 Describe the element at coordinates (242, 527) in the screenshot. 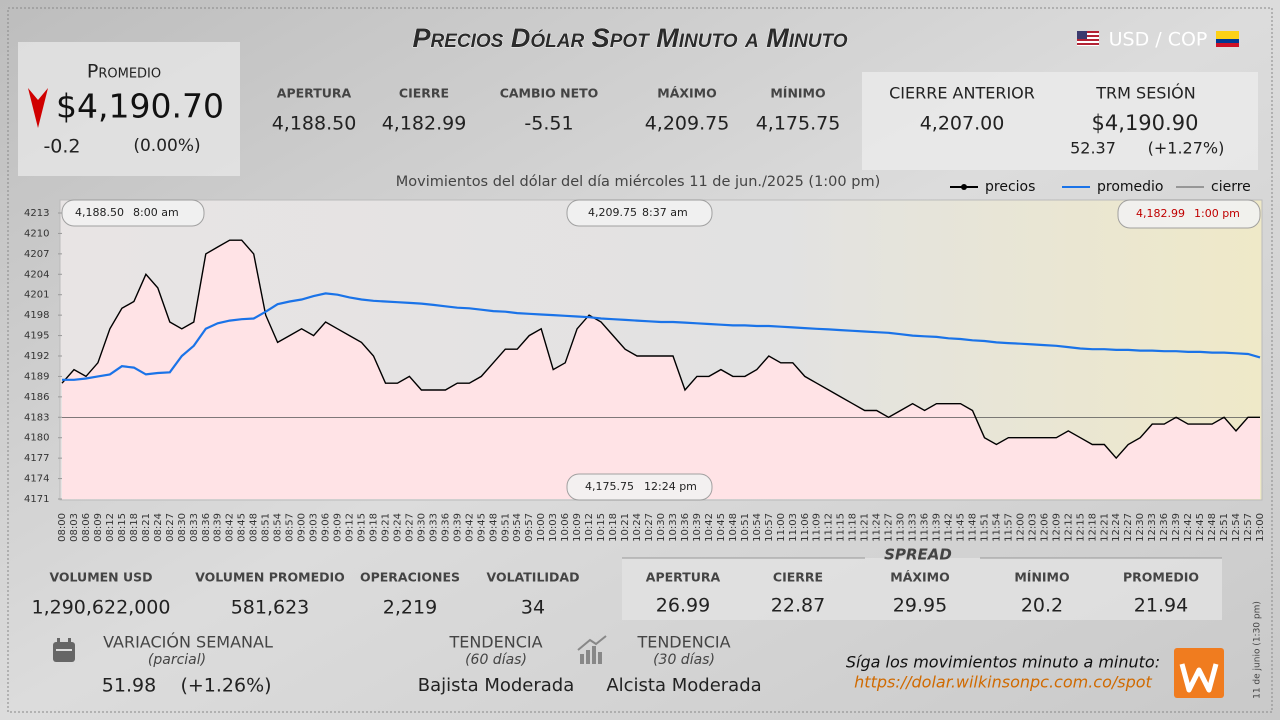

I see `x-tick-label: 08:45` at that location.